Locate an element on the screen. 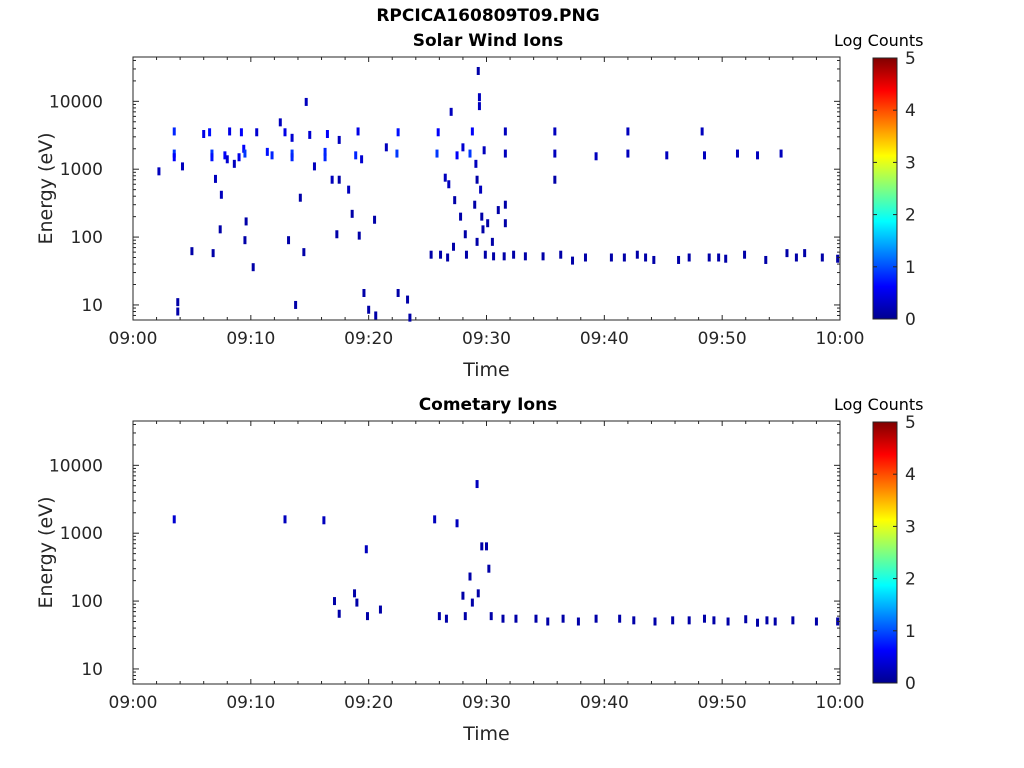 The image size is (1024, 768). x-tick-label: 10:00 is located at coordinates (840, 703).